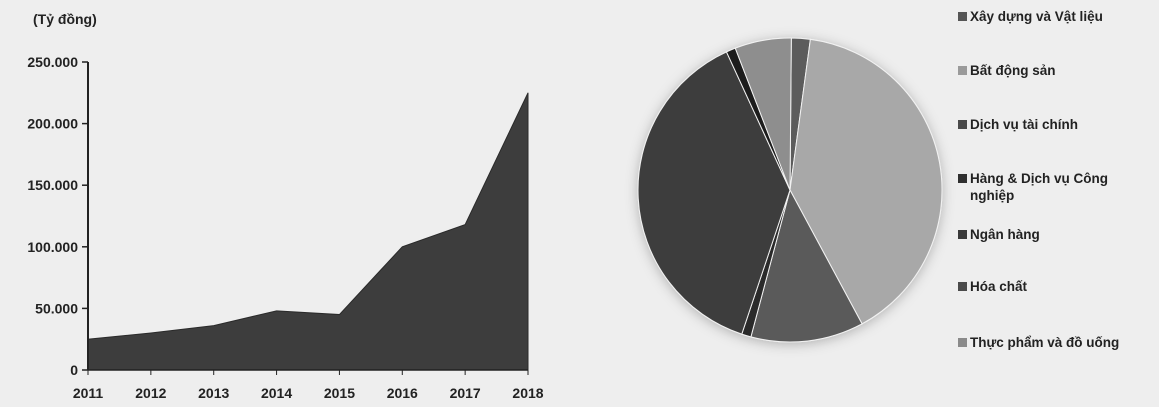 This screenshot has height=407, width=1159. I want to click on x-tick-label: 2012, so click(150, 393).